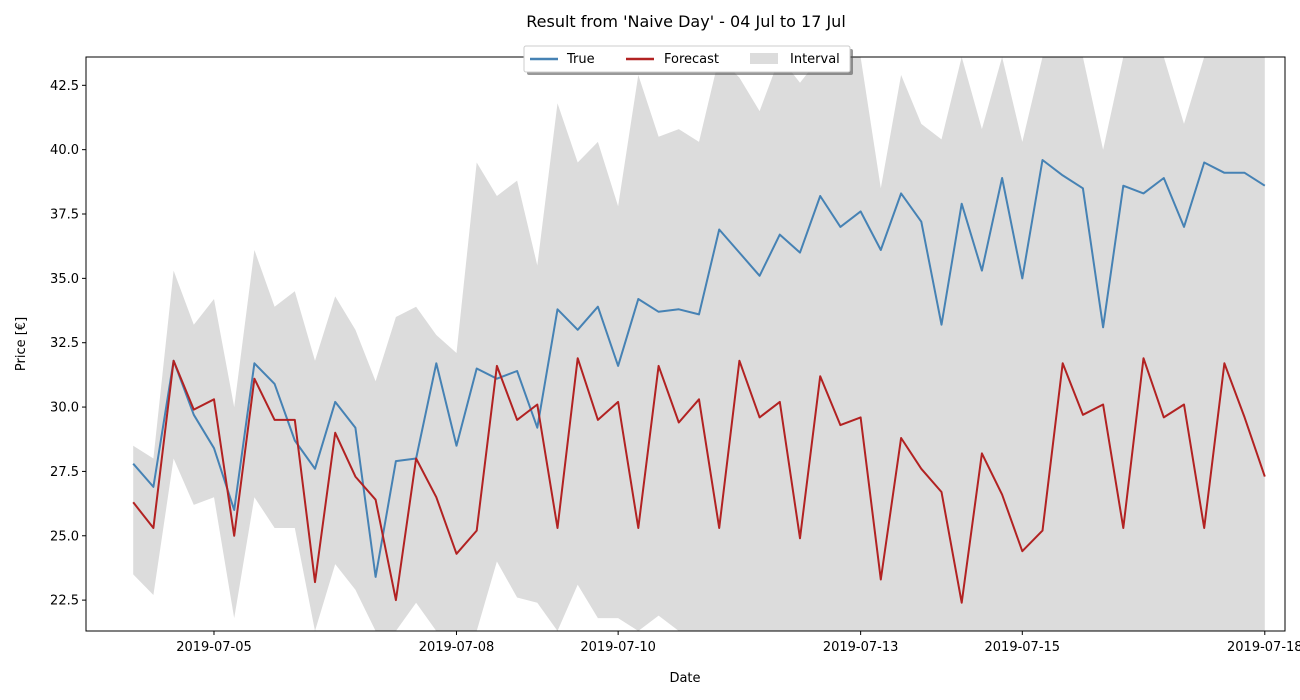 The width and height of the screenshot is (1300, 700). What do you see at coordinates (580, 59) in the screenshot?
I see `legend-label-true: True` at bounding box center [580, 59].